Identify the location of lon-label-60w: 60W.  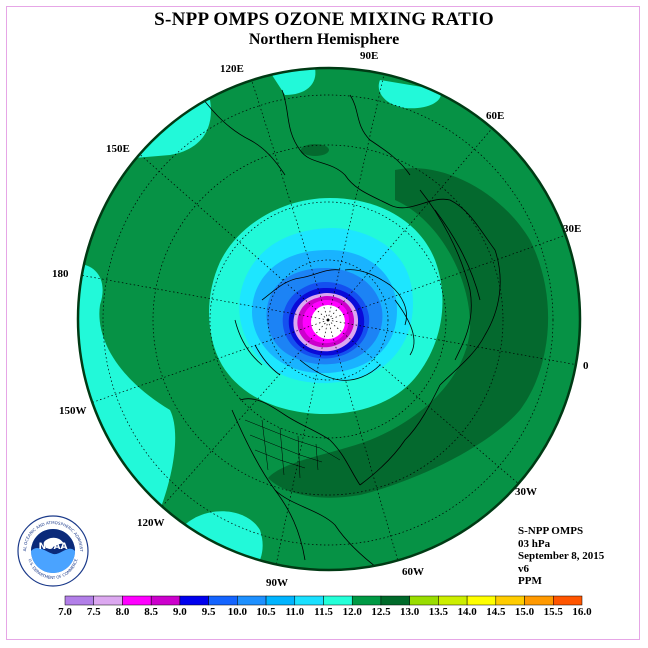
(413, 572).